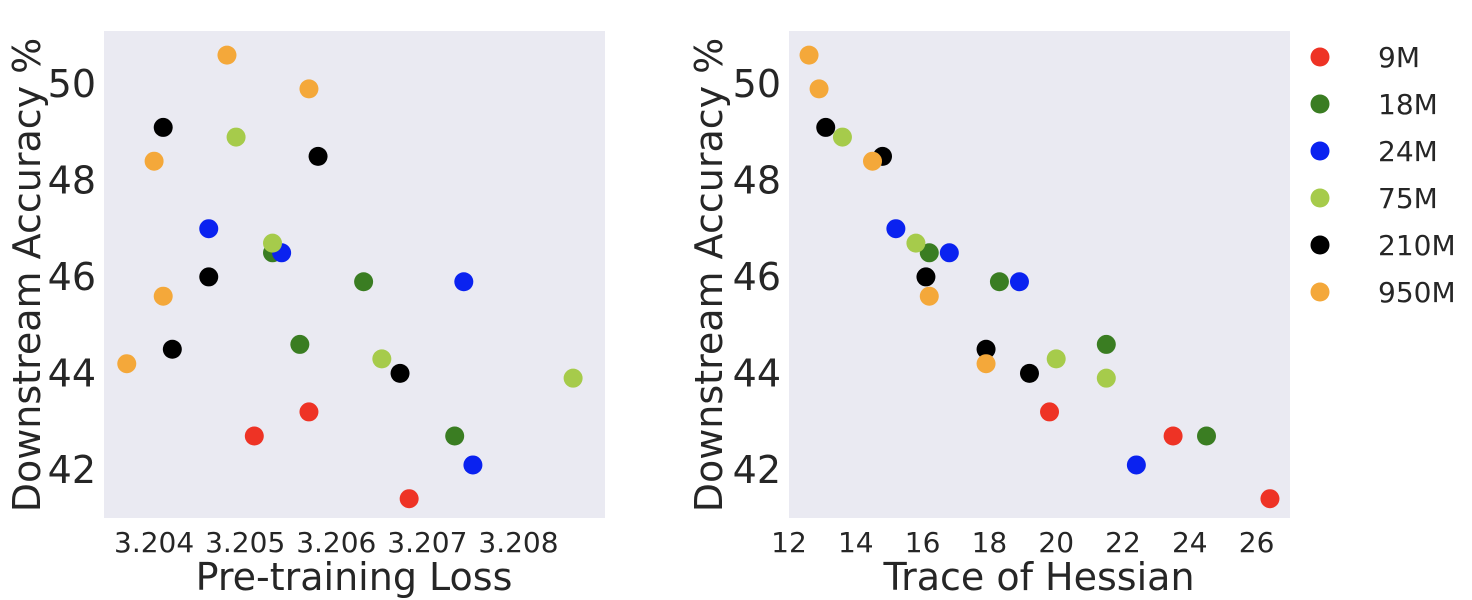  I want to click on legend-marker-24M, so click(1320, 151).